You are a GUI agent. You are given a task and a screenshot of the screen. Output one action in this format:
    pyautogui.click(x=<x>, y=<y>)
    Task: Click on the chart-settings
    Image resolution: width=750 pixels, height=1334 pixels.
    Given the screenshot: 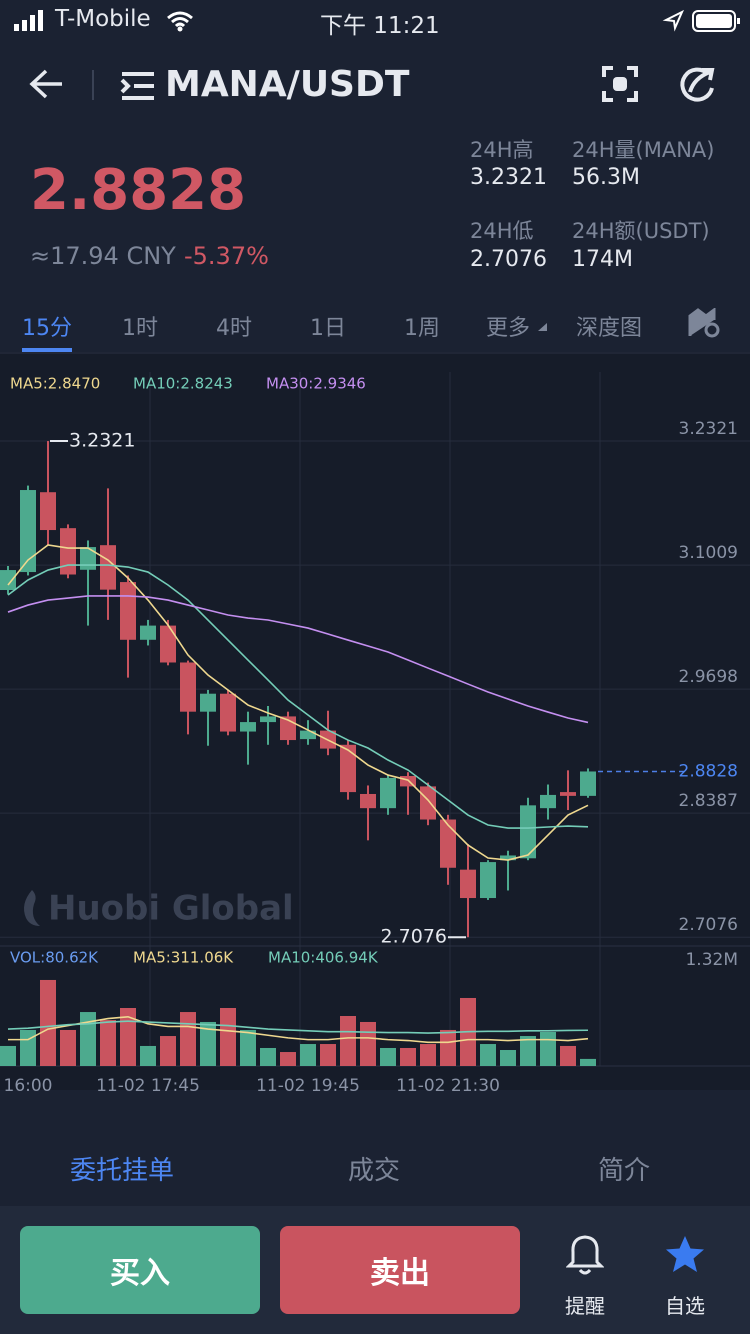 What is the action you would take?
    pyautogui.click(x=705, y=323)
    